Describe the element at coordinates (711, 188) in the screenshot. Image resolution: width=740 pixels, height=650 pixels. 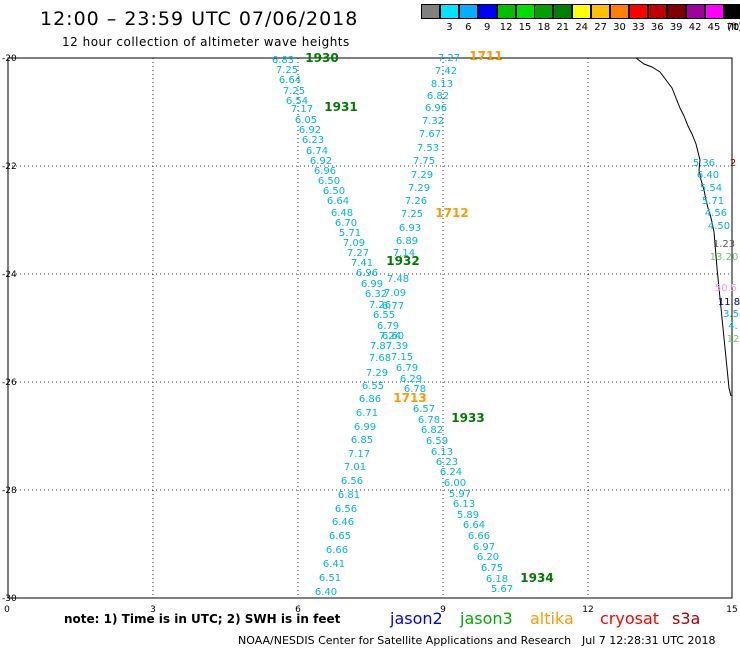
I see `wave-height-label: 5.54` at that location.